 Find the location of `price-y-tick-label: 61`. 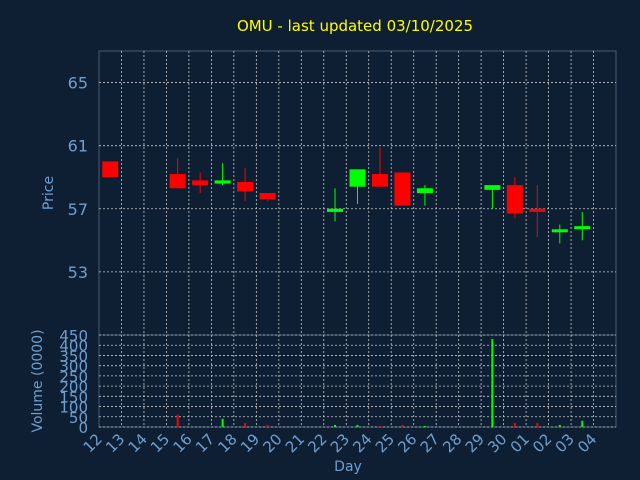

price-y-tick-label: 61 is located at coordinates (78, 146).